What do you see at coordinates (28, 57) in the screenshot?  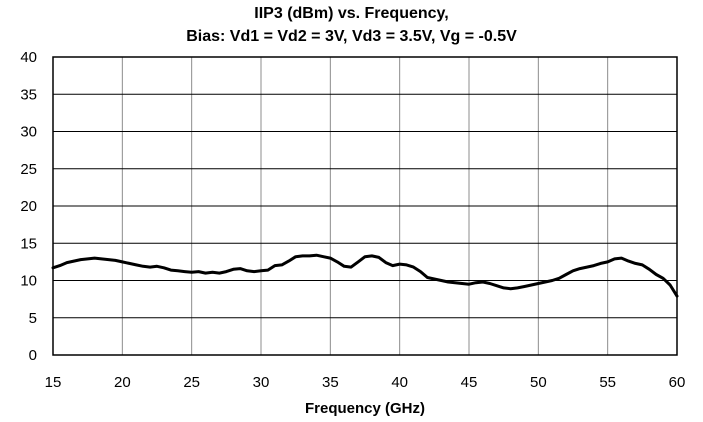 I see `y-tick-label: 40` at bounding box center [28, 57].